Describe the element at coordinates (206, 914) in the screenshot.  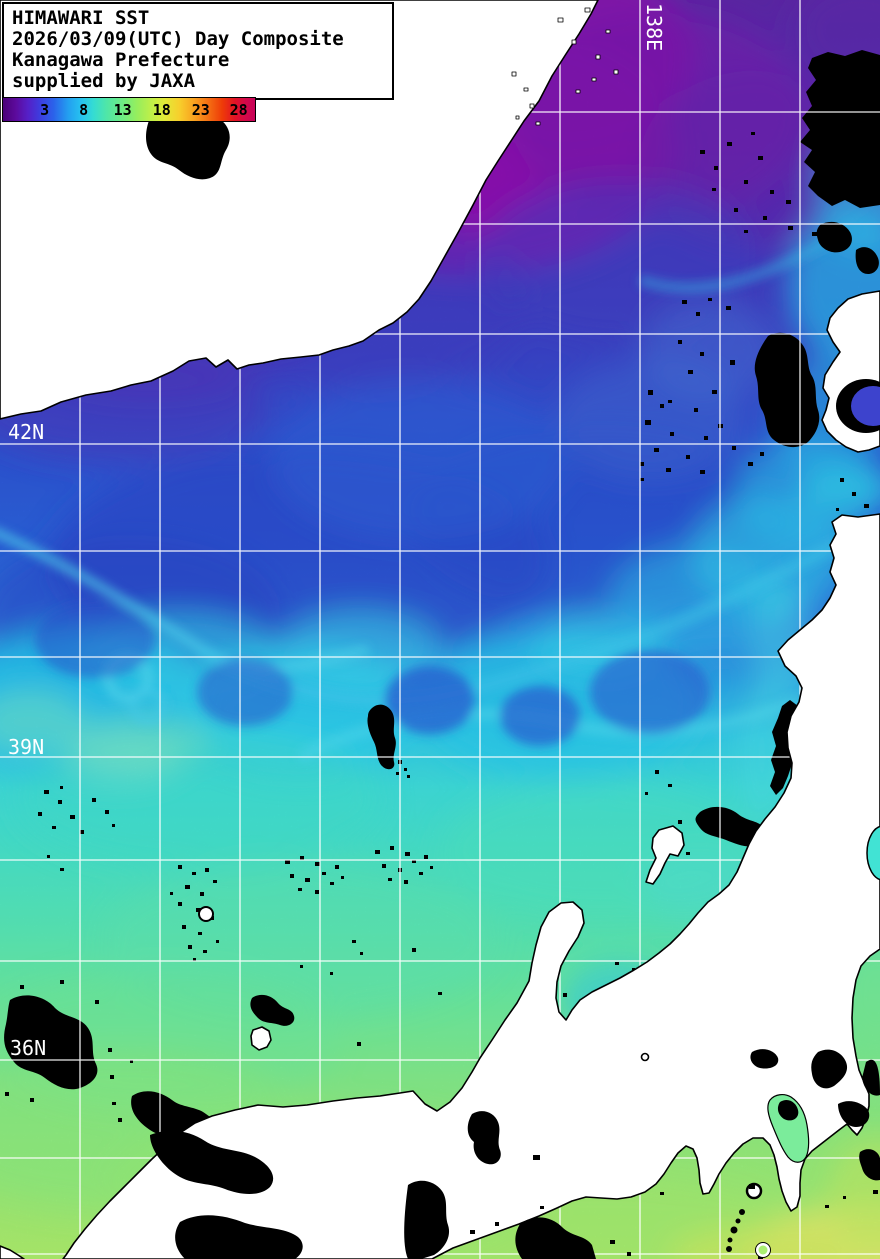
I see `cloud-hole-islet` at that location.